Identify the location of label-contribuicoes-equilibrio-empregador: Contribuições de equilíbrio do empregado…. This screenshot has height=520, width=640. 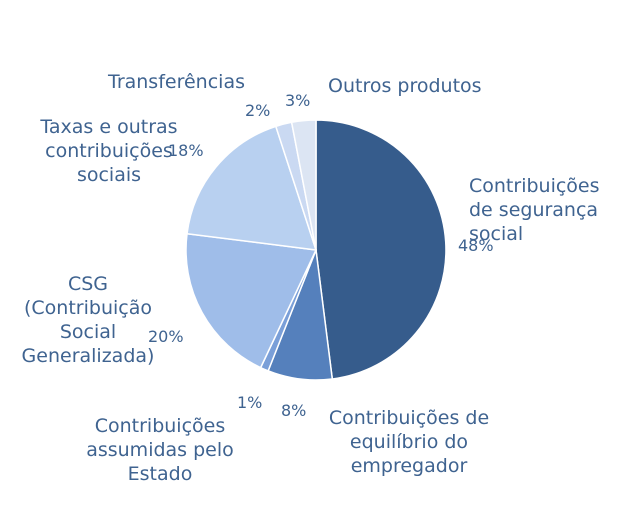
(409, 442).